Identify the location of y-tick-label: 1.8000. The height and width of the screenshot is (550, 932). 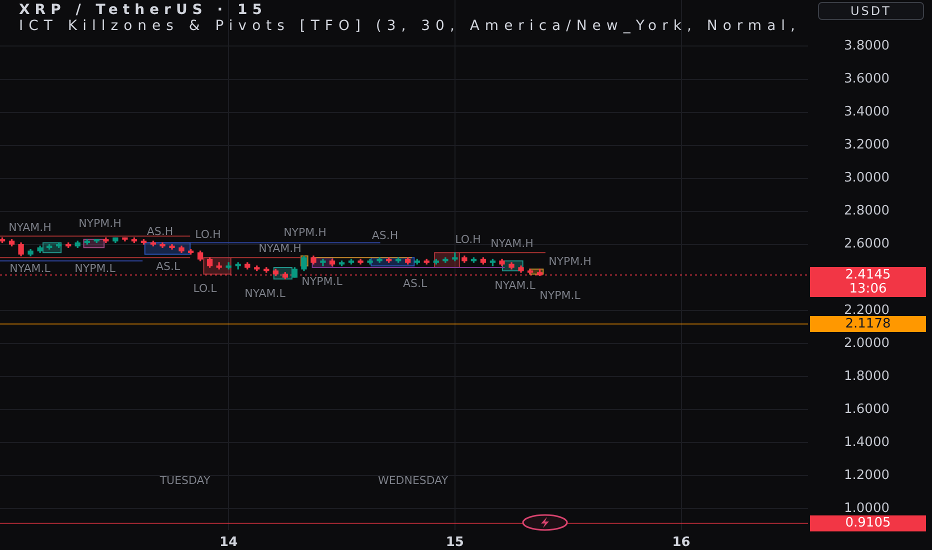
(867, 376).